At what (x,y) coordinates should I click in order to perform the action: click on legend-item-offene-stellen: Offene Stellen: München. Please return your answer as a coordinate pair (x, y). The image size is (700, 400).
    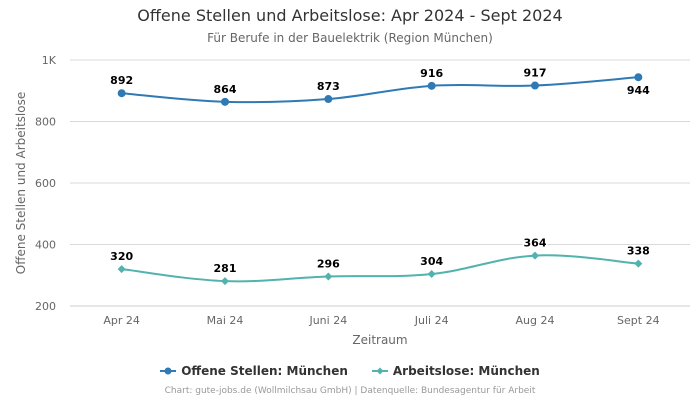
    Looking at the image, I should click on (254, 371).